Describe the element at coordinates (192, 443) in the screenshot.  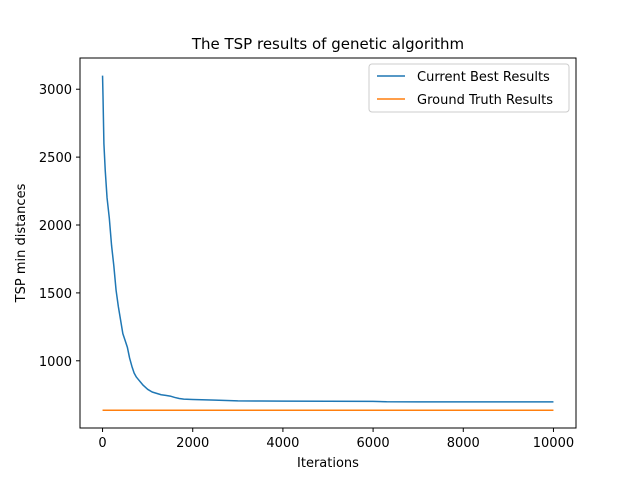
I see `x-tick-label: 2000` at that location.